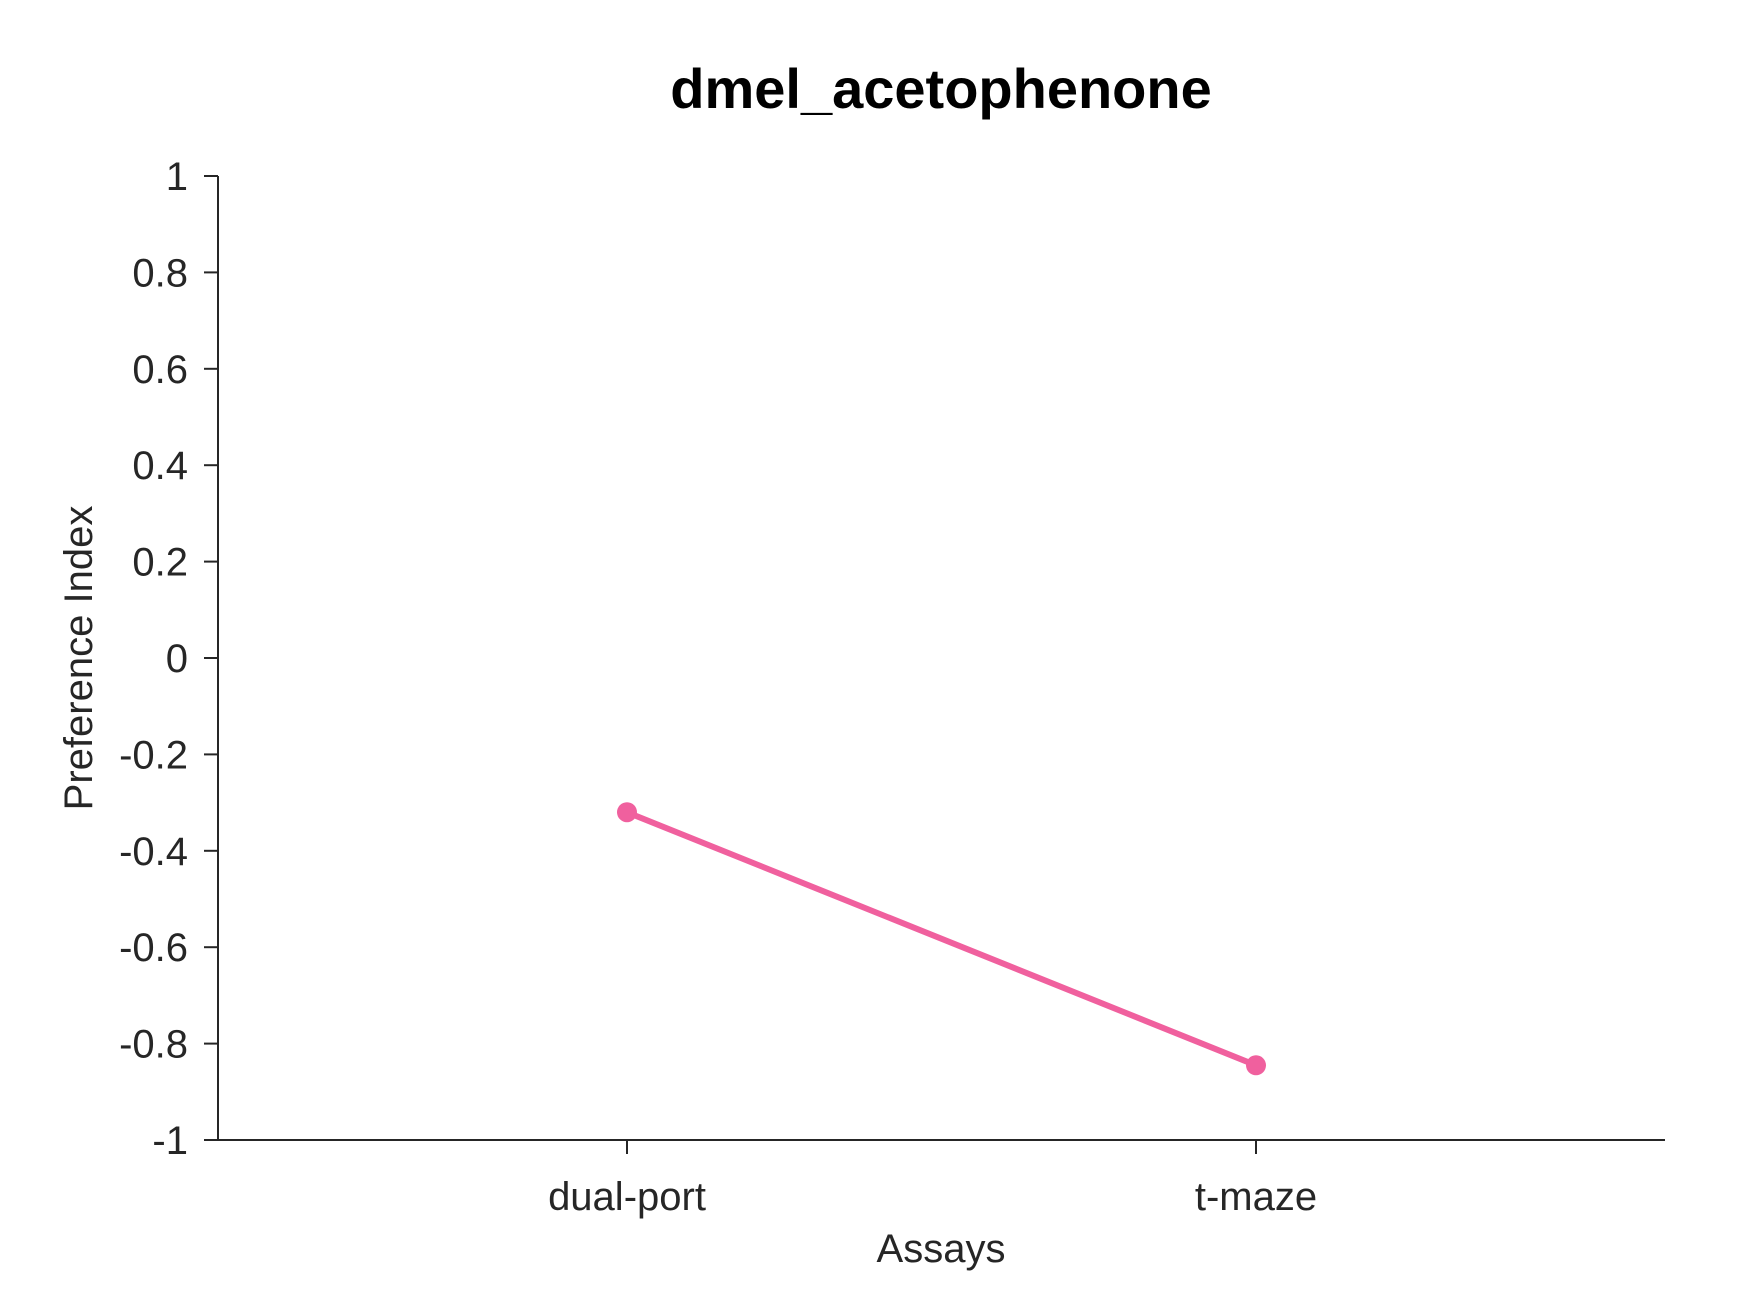 This screenshot has width=1750, height=1313. What do you see at coordinates (153, 1045) in the screenshot?
I see `y-tick-label: -0.8` at bounding box center [153, 1045].